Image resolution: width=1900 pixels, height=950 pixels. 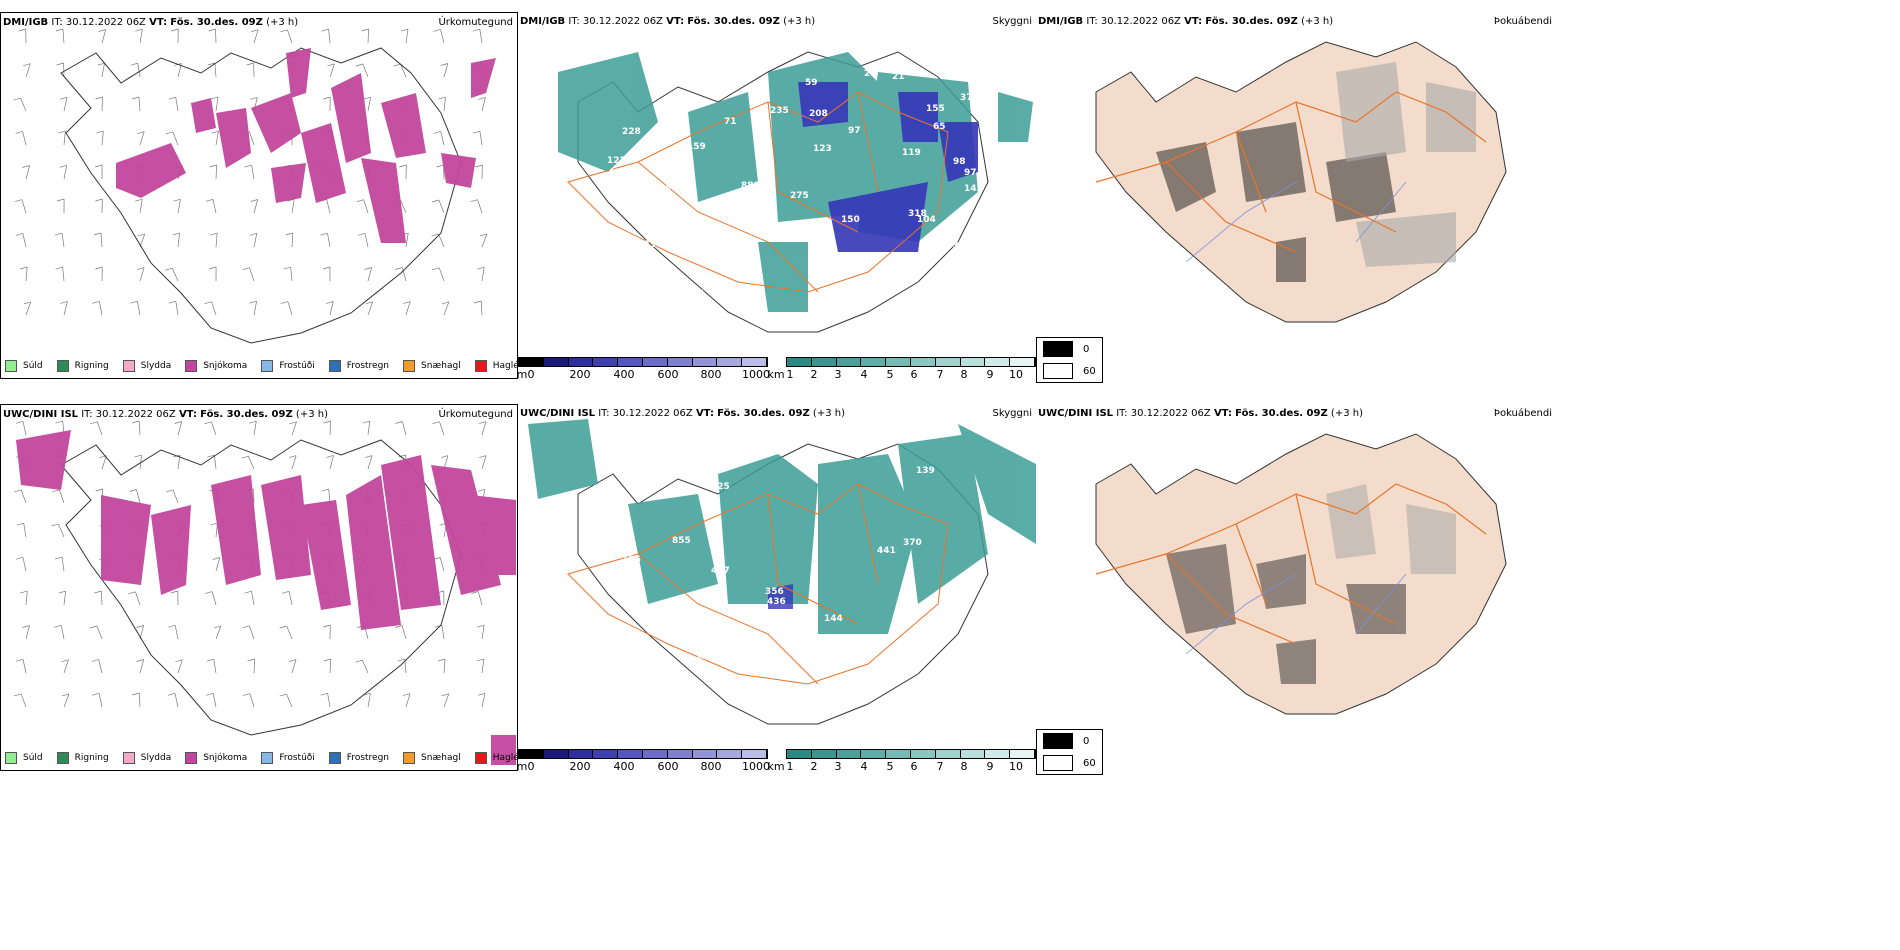 What do you see at coordinates (146, 758) in the screenshot?
I see `legend-item: Slydda` at bounding box center [146, 758].